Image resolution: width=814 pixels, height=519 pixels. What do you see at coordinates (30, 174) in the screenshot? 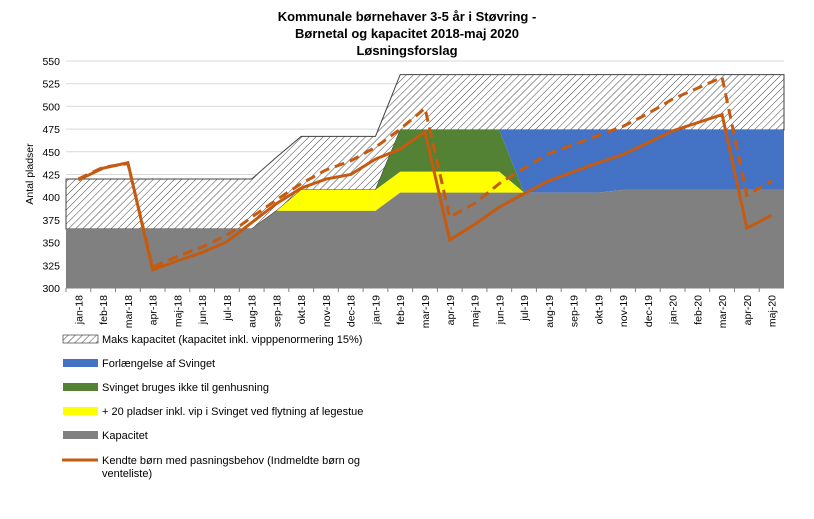
I see `y-axis-label: Antal pladser` at bounding box center [30, 174].